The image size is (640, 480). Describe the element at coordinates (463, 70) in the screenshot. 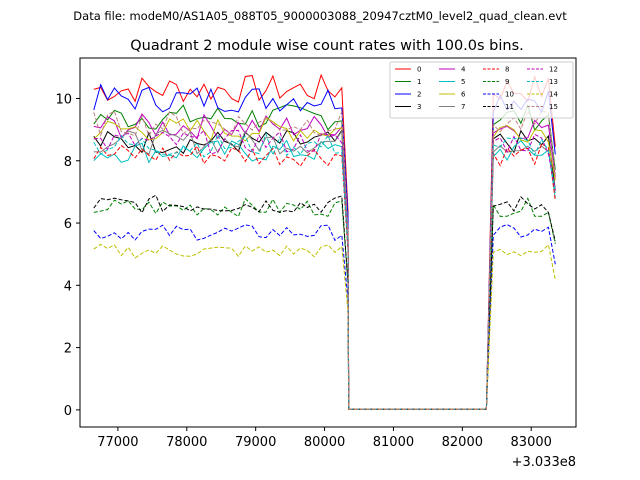

I see `legend-label-4: 4` at that location.